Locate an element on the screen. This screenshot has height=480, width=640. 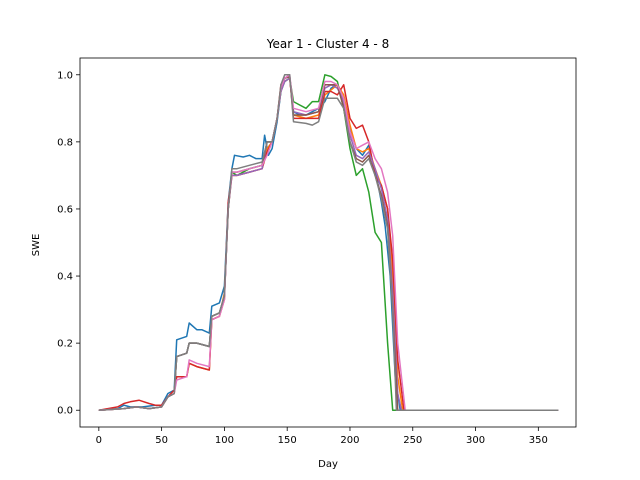
x-tick-label: 300 is located at coordinates (475, 440).